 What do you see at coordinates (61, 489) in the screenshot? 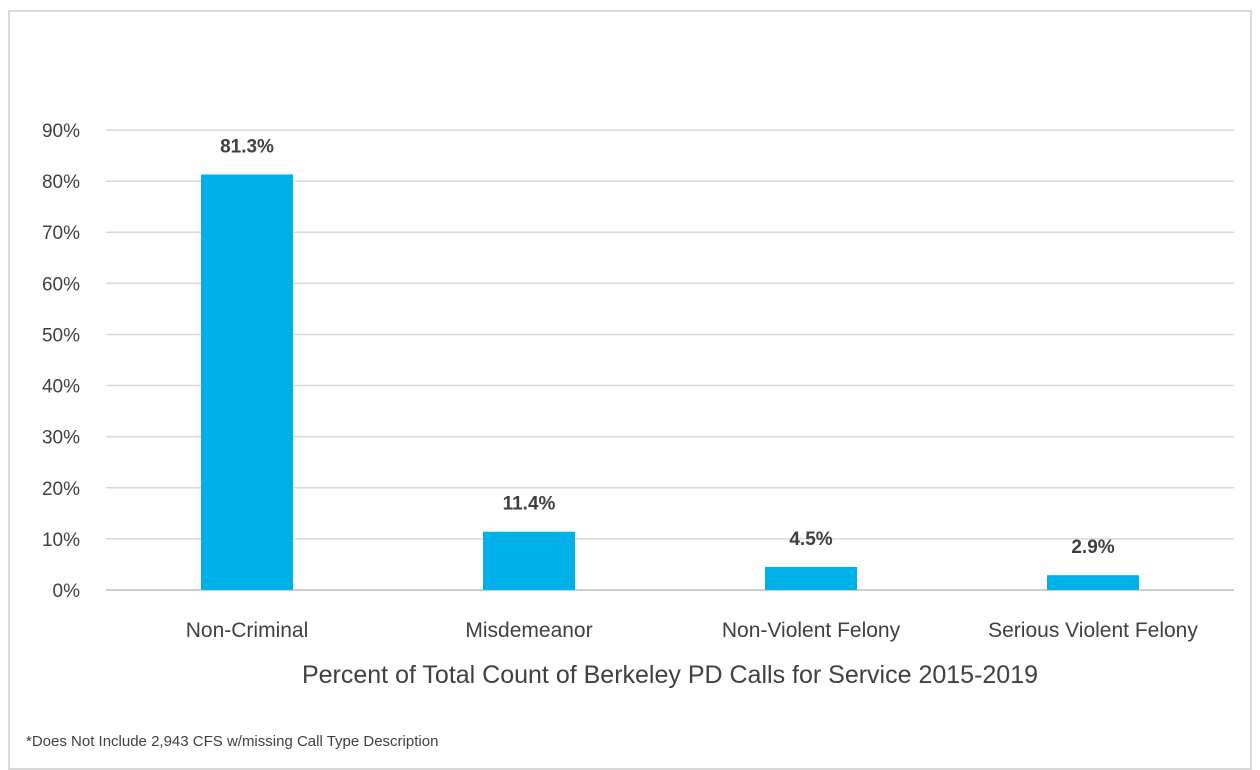
I see `y-tick-label: 20%` at bounding box center [61, 489].